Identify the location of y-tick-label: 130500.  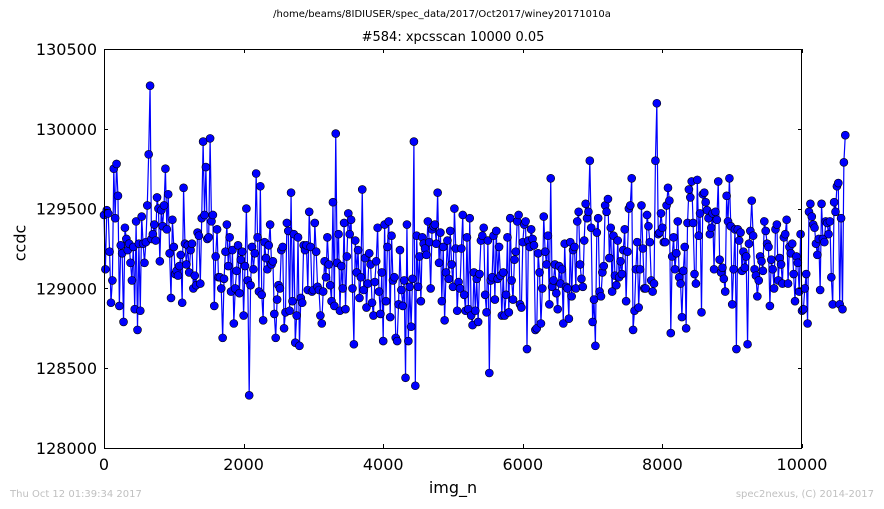
(66, 49).